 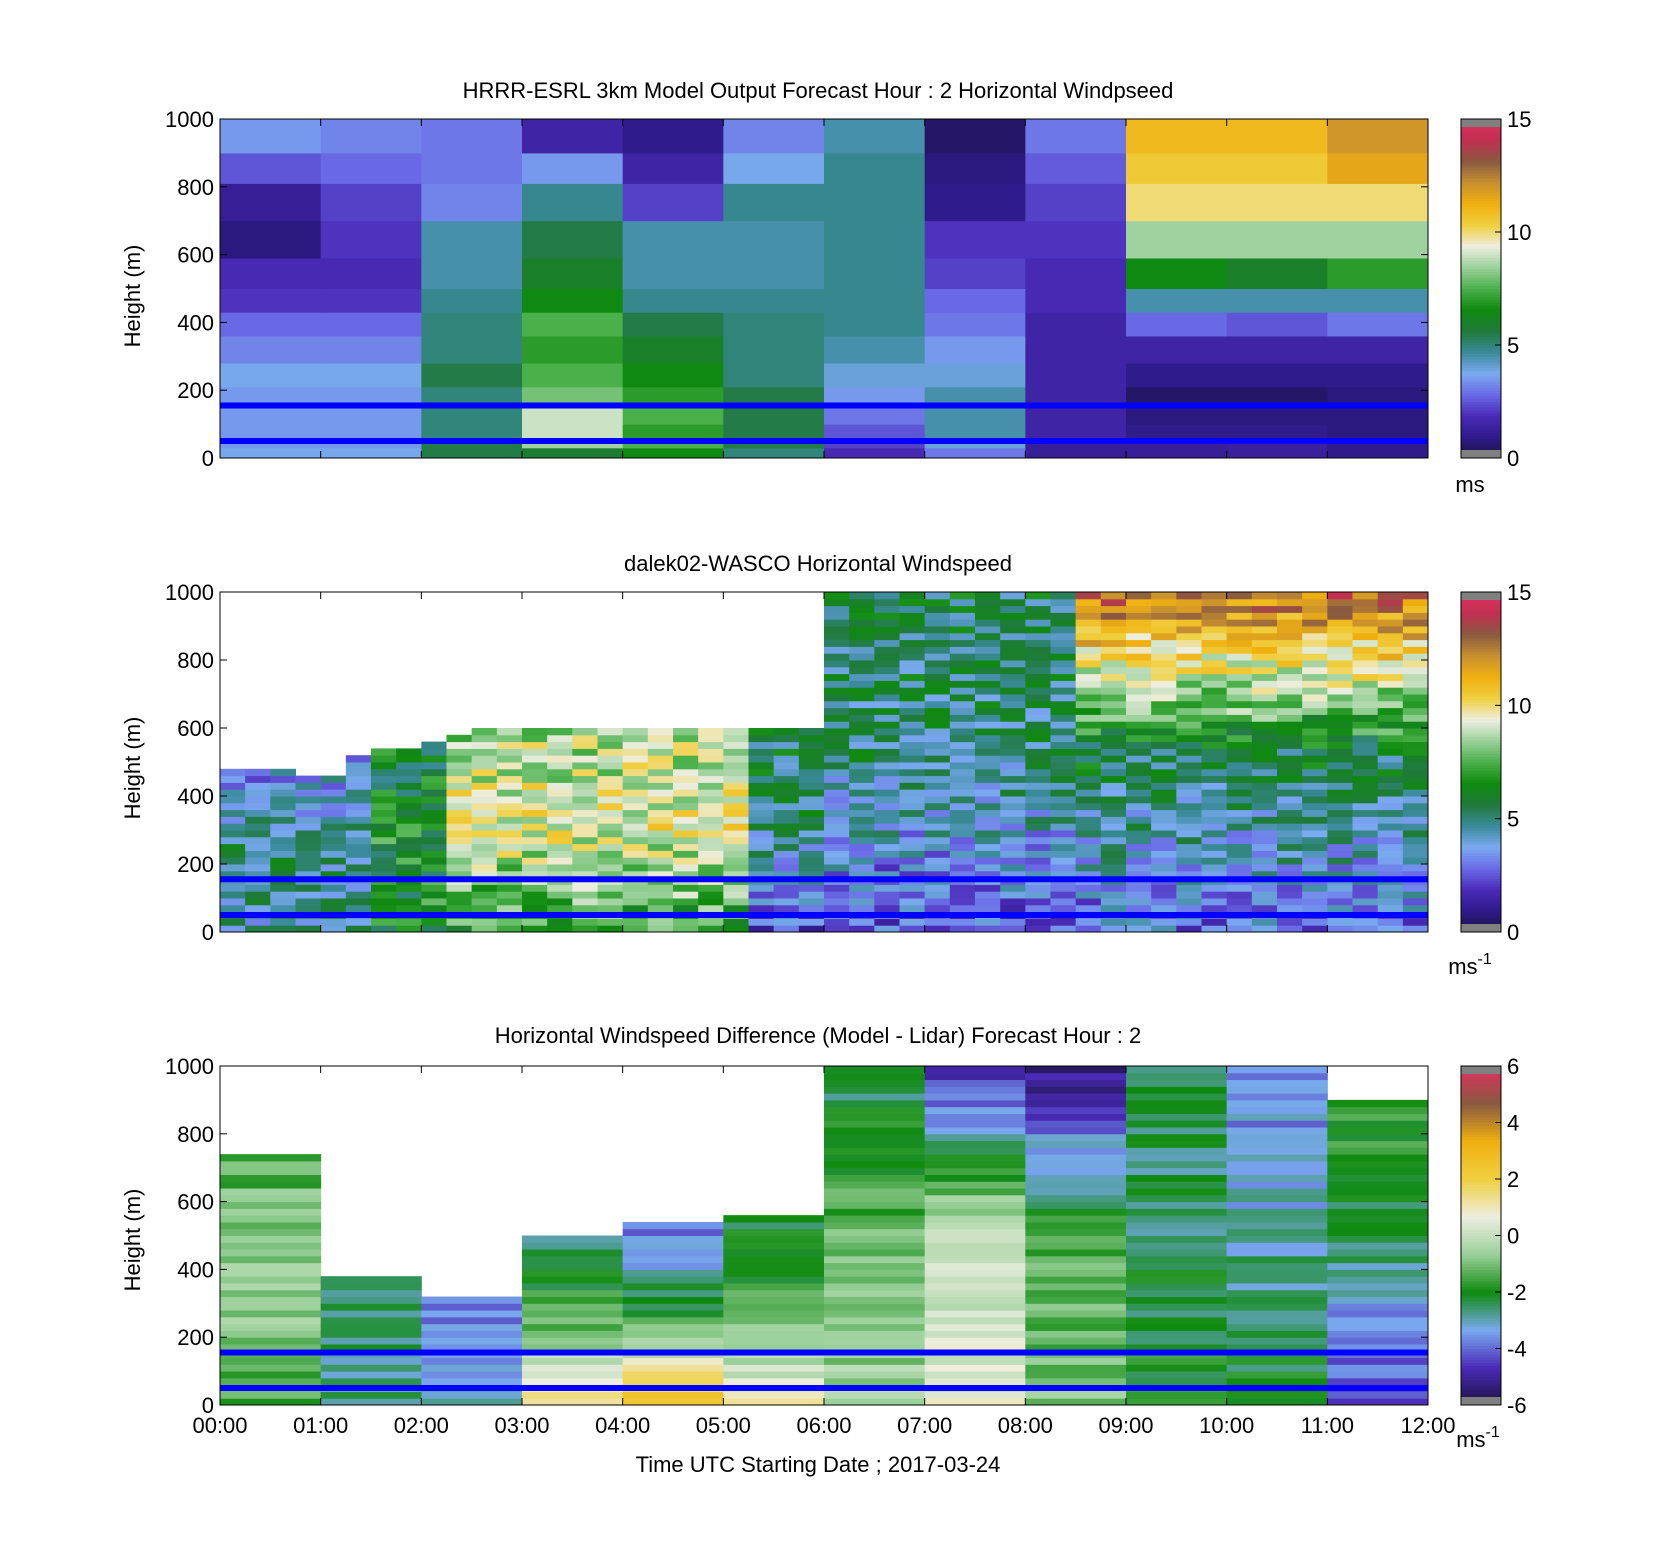 What do you see at coordinates (924, 1425) in the screenshot?
I see `x-tick-label: 07:00` at bounding box center [924, 1425].